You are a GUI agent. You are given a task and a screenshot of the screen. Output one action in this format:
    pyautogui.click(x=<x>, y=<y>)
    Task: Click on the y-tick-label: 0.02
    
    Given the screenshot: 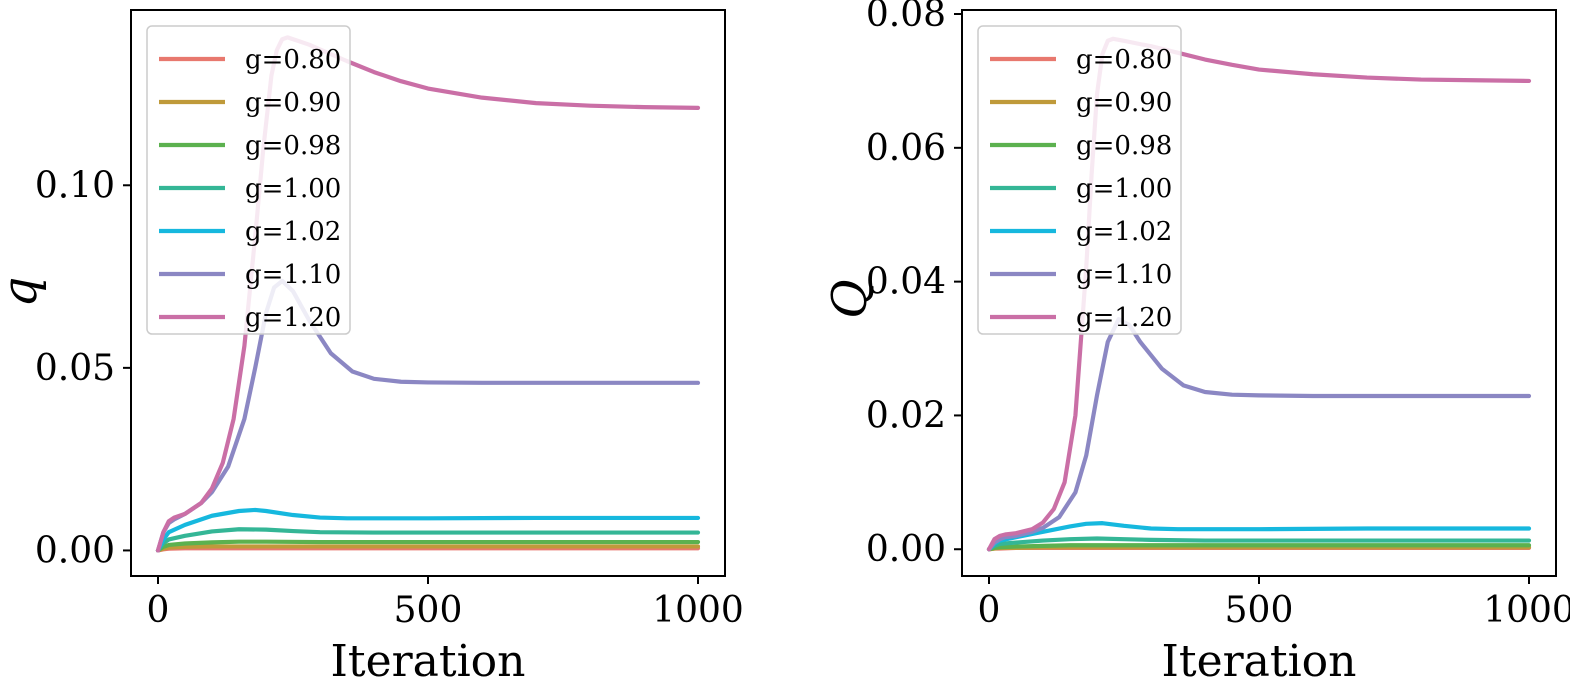 What is the action you would take?
    pyautogui.click(x=906, y=415)
    